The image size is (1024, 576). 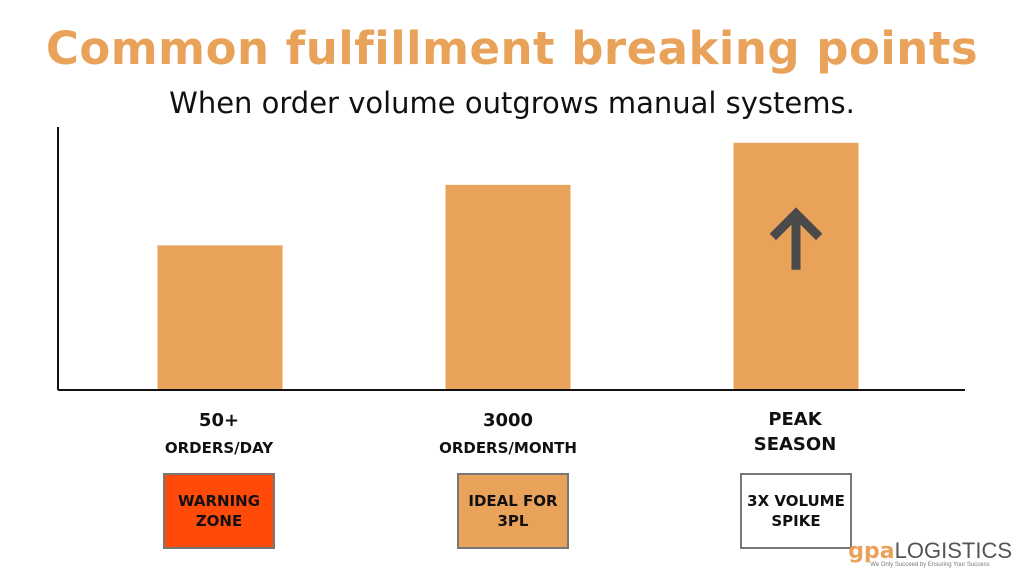 I want to click on logo-tagline: We Only Succeed by Ensuring Your Success, so click(x=930, y=565).